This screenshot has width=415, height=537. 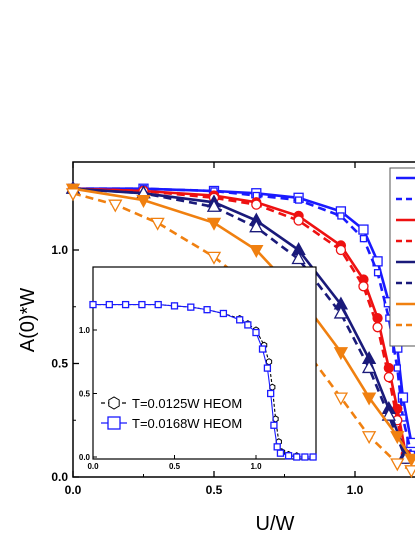 What do you see at coordinates (171, 413) in the screenshot?
I see `inset-legend: T=0.0125W HEOM T=0.0168W HEOM` at bounding box center [171, 413].